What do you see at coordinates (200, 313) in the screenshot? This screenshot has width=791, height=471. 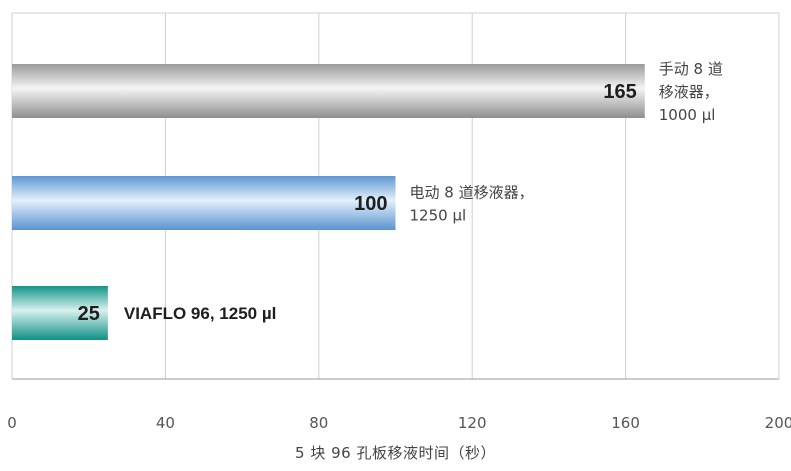 I see `category-label: VIAFLO 96, 1250 µl` at bounding box center [200, 313].